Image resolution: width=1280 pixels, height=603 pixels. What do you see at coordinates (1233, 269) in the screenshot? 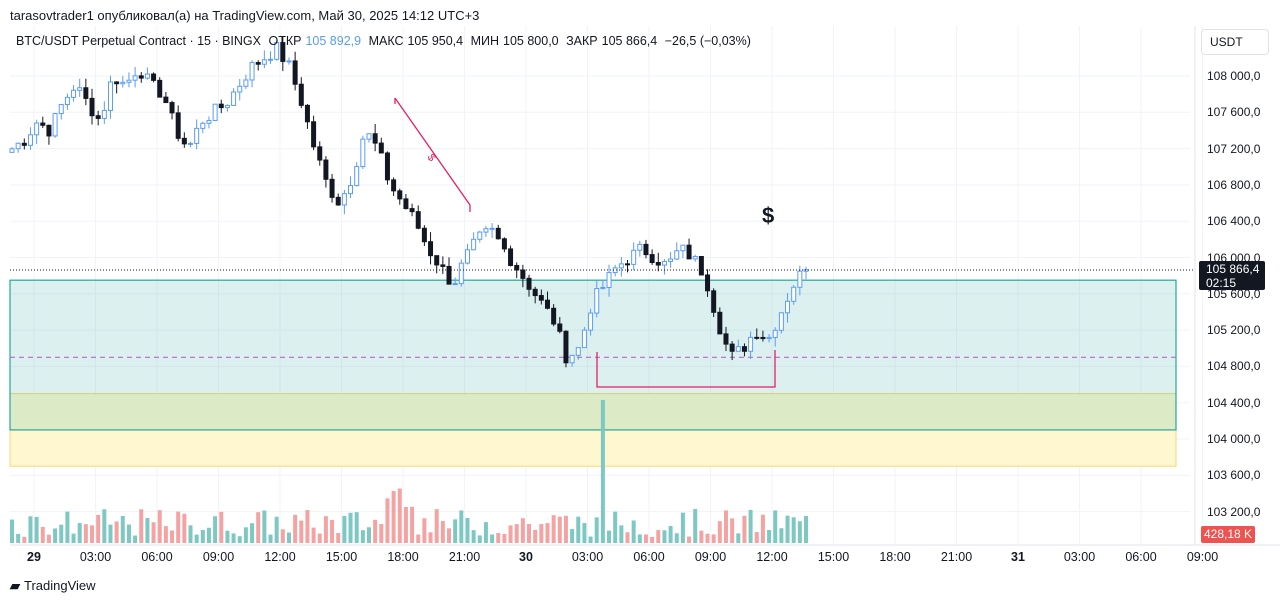
I see `last-price-value: 105 866,4` at bounding box center [1233, 269].